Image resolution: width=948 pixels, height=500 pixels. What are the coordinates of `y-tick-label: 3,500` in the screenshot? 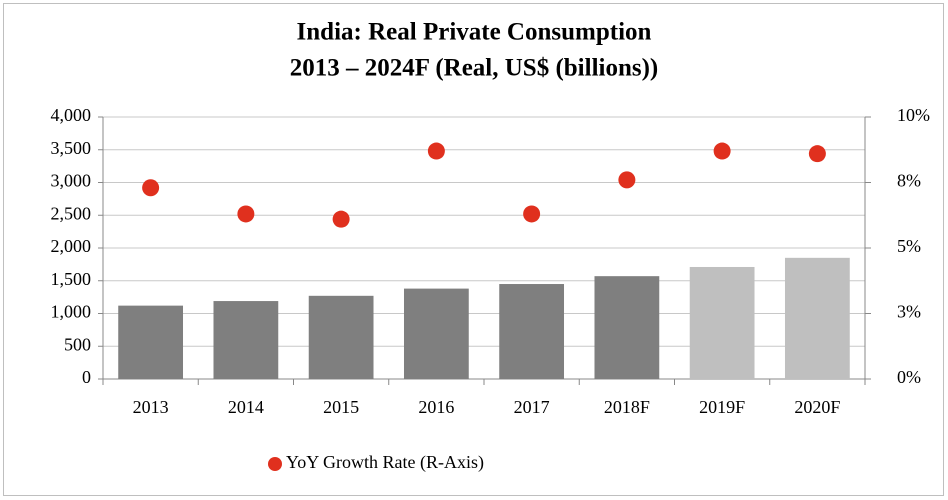 It's located at (71, 148).